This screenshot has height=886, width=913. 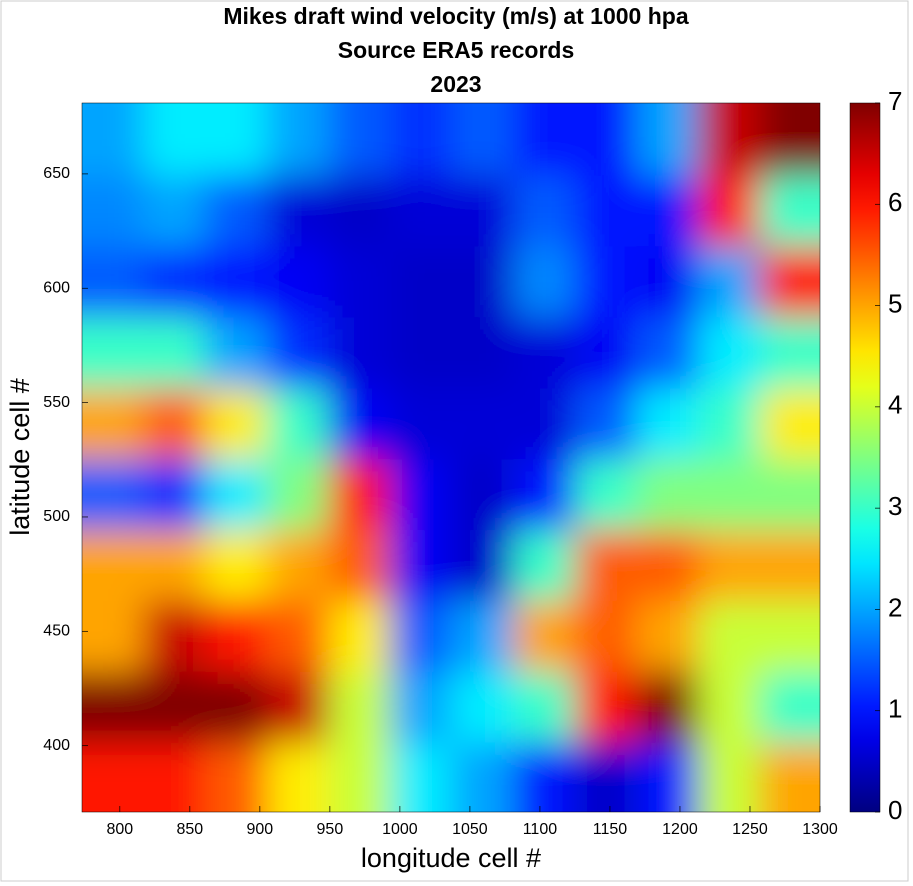 What do you see at coordinates (895, 202) in the screenshot?
I see `colorbar-tick-label: 6` at bounding box center [895, 202].